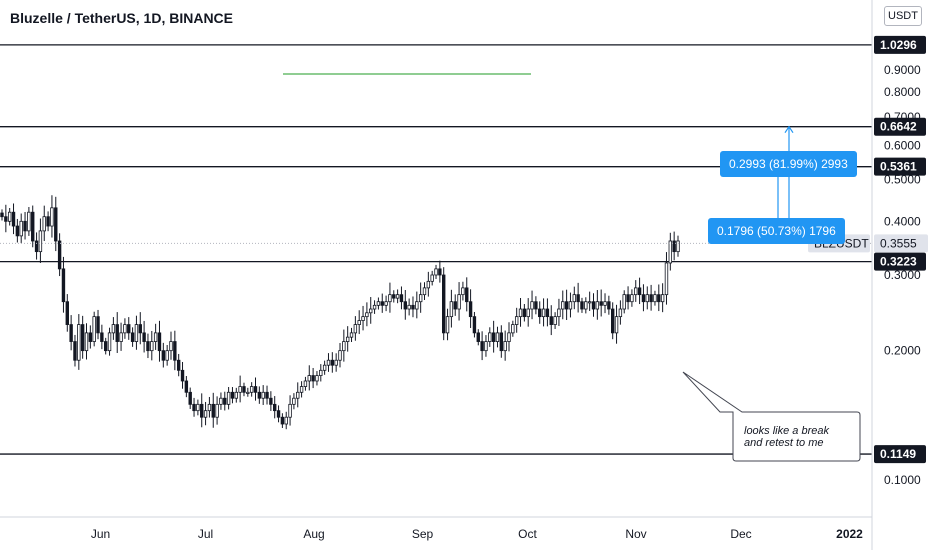 The image size is (932, 550). I want to click on measure-callout-2-text: 0.2993 (81.99%) 2993, so click(788, 164).